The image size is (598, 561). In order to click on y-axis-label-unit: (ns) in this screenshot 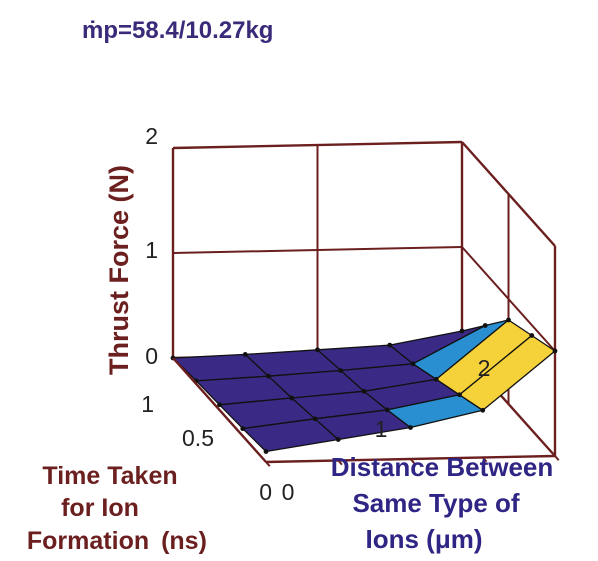, I will do `click(184, 541)`.